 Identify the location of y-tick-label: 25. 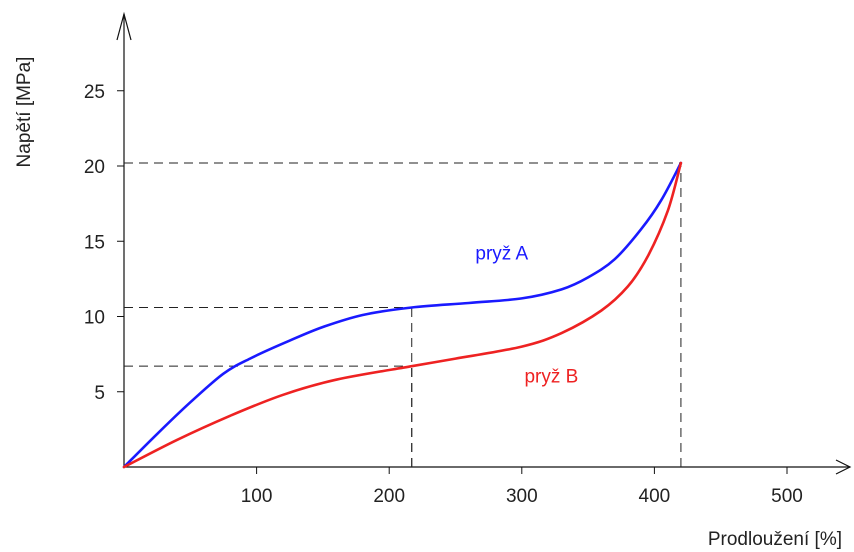
(94, 92).